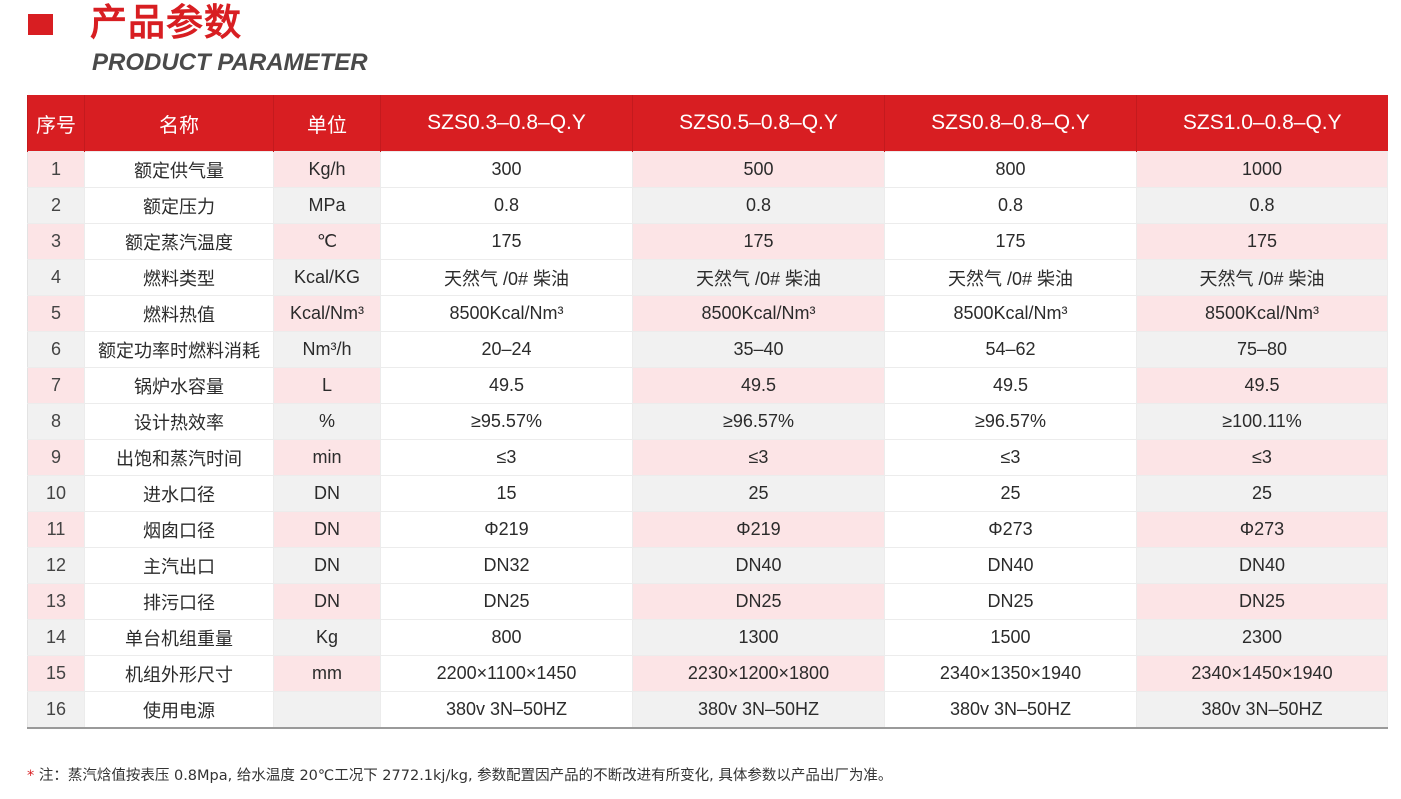 The width and height of the screenshot is (1401, 799). Describe the element at coordinates (1010, 493) in the screenshot. I see `row-model-3-cell: 25` at that location.